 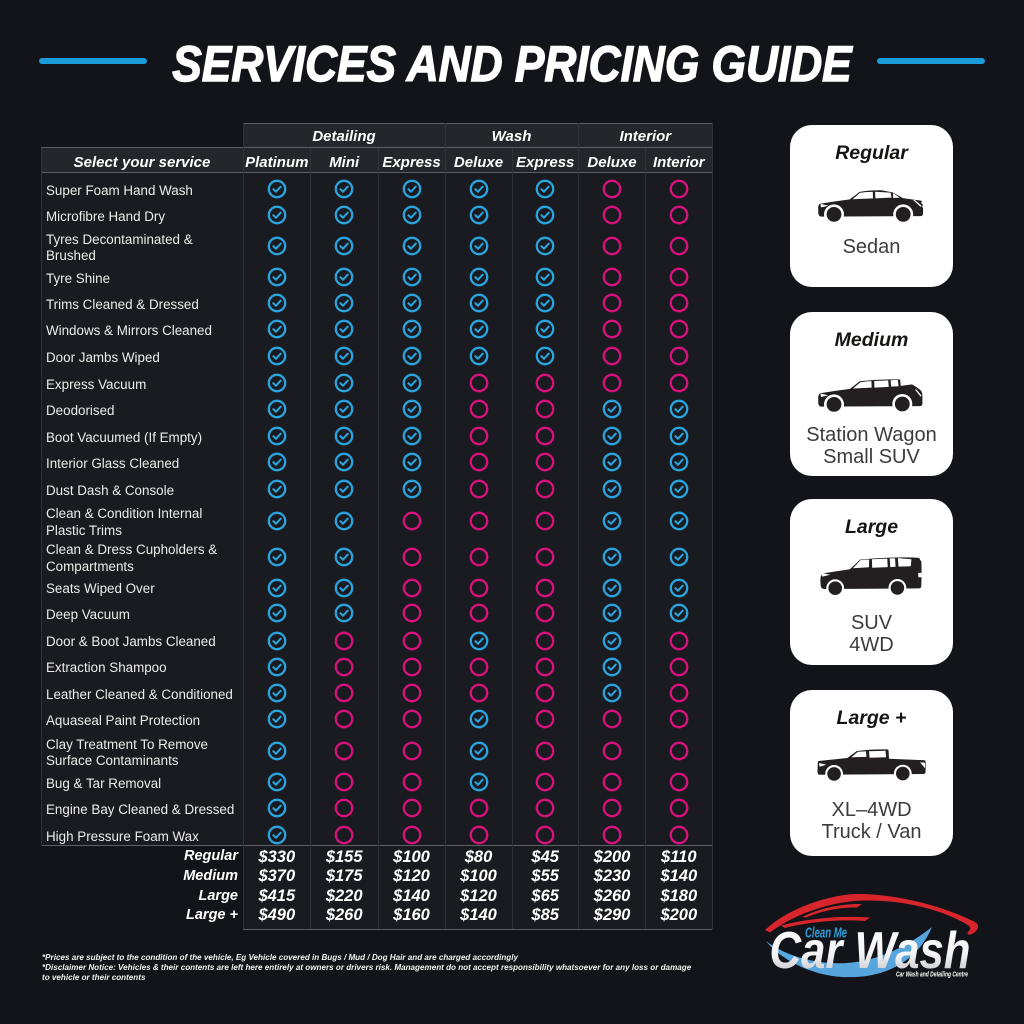 What do you see at coordinates (870, 951) in the screenshot?
I see `svg-text: Car Wash` at bounding box center [870, 951].